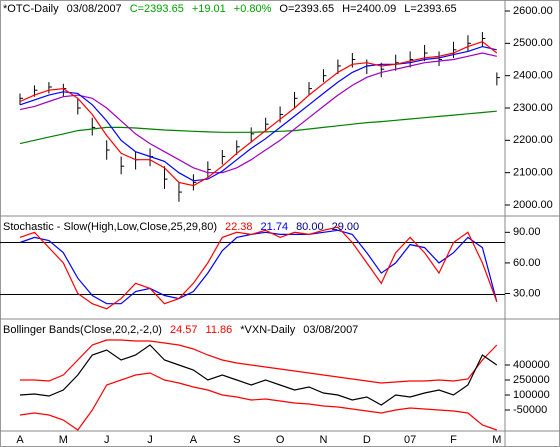  Describe the element at coordinates (209, 9) in the screenshot. I see `header-part: +19.01` at that location.